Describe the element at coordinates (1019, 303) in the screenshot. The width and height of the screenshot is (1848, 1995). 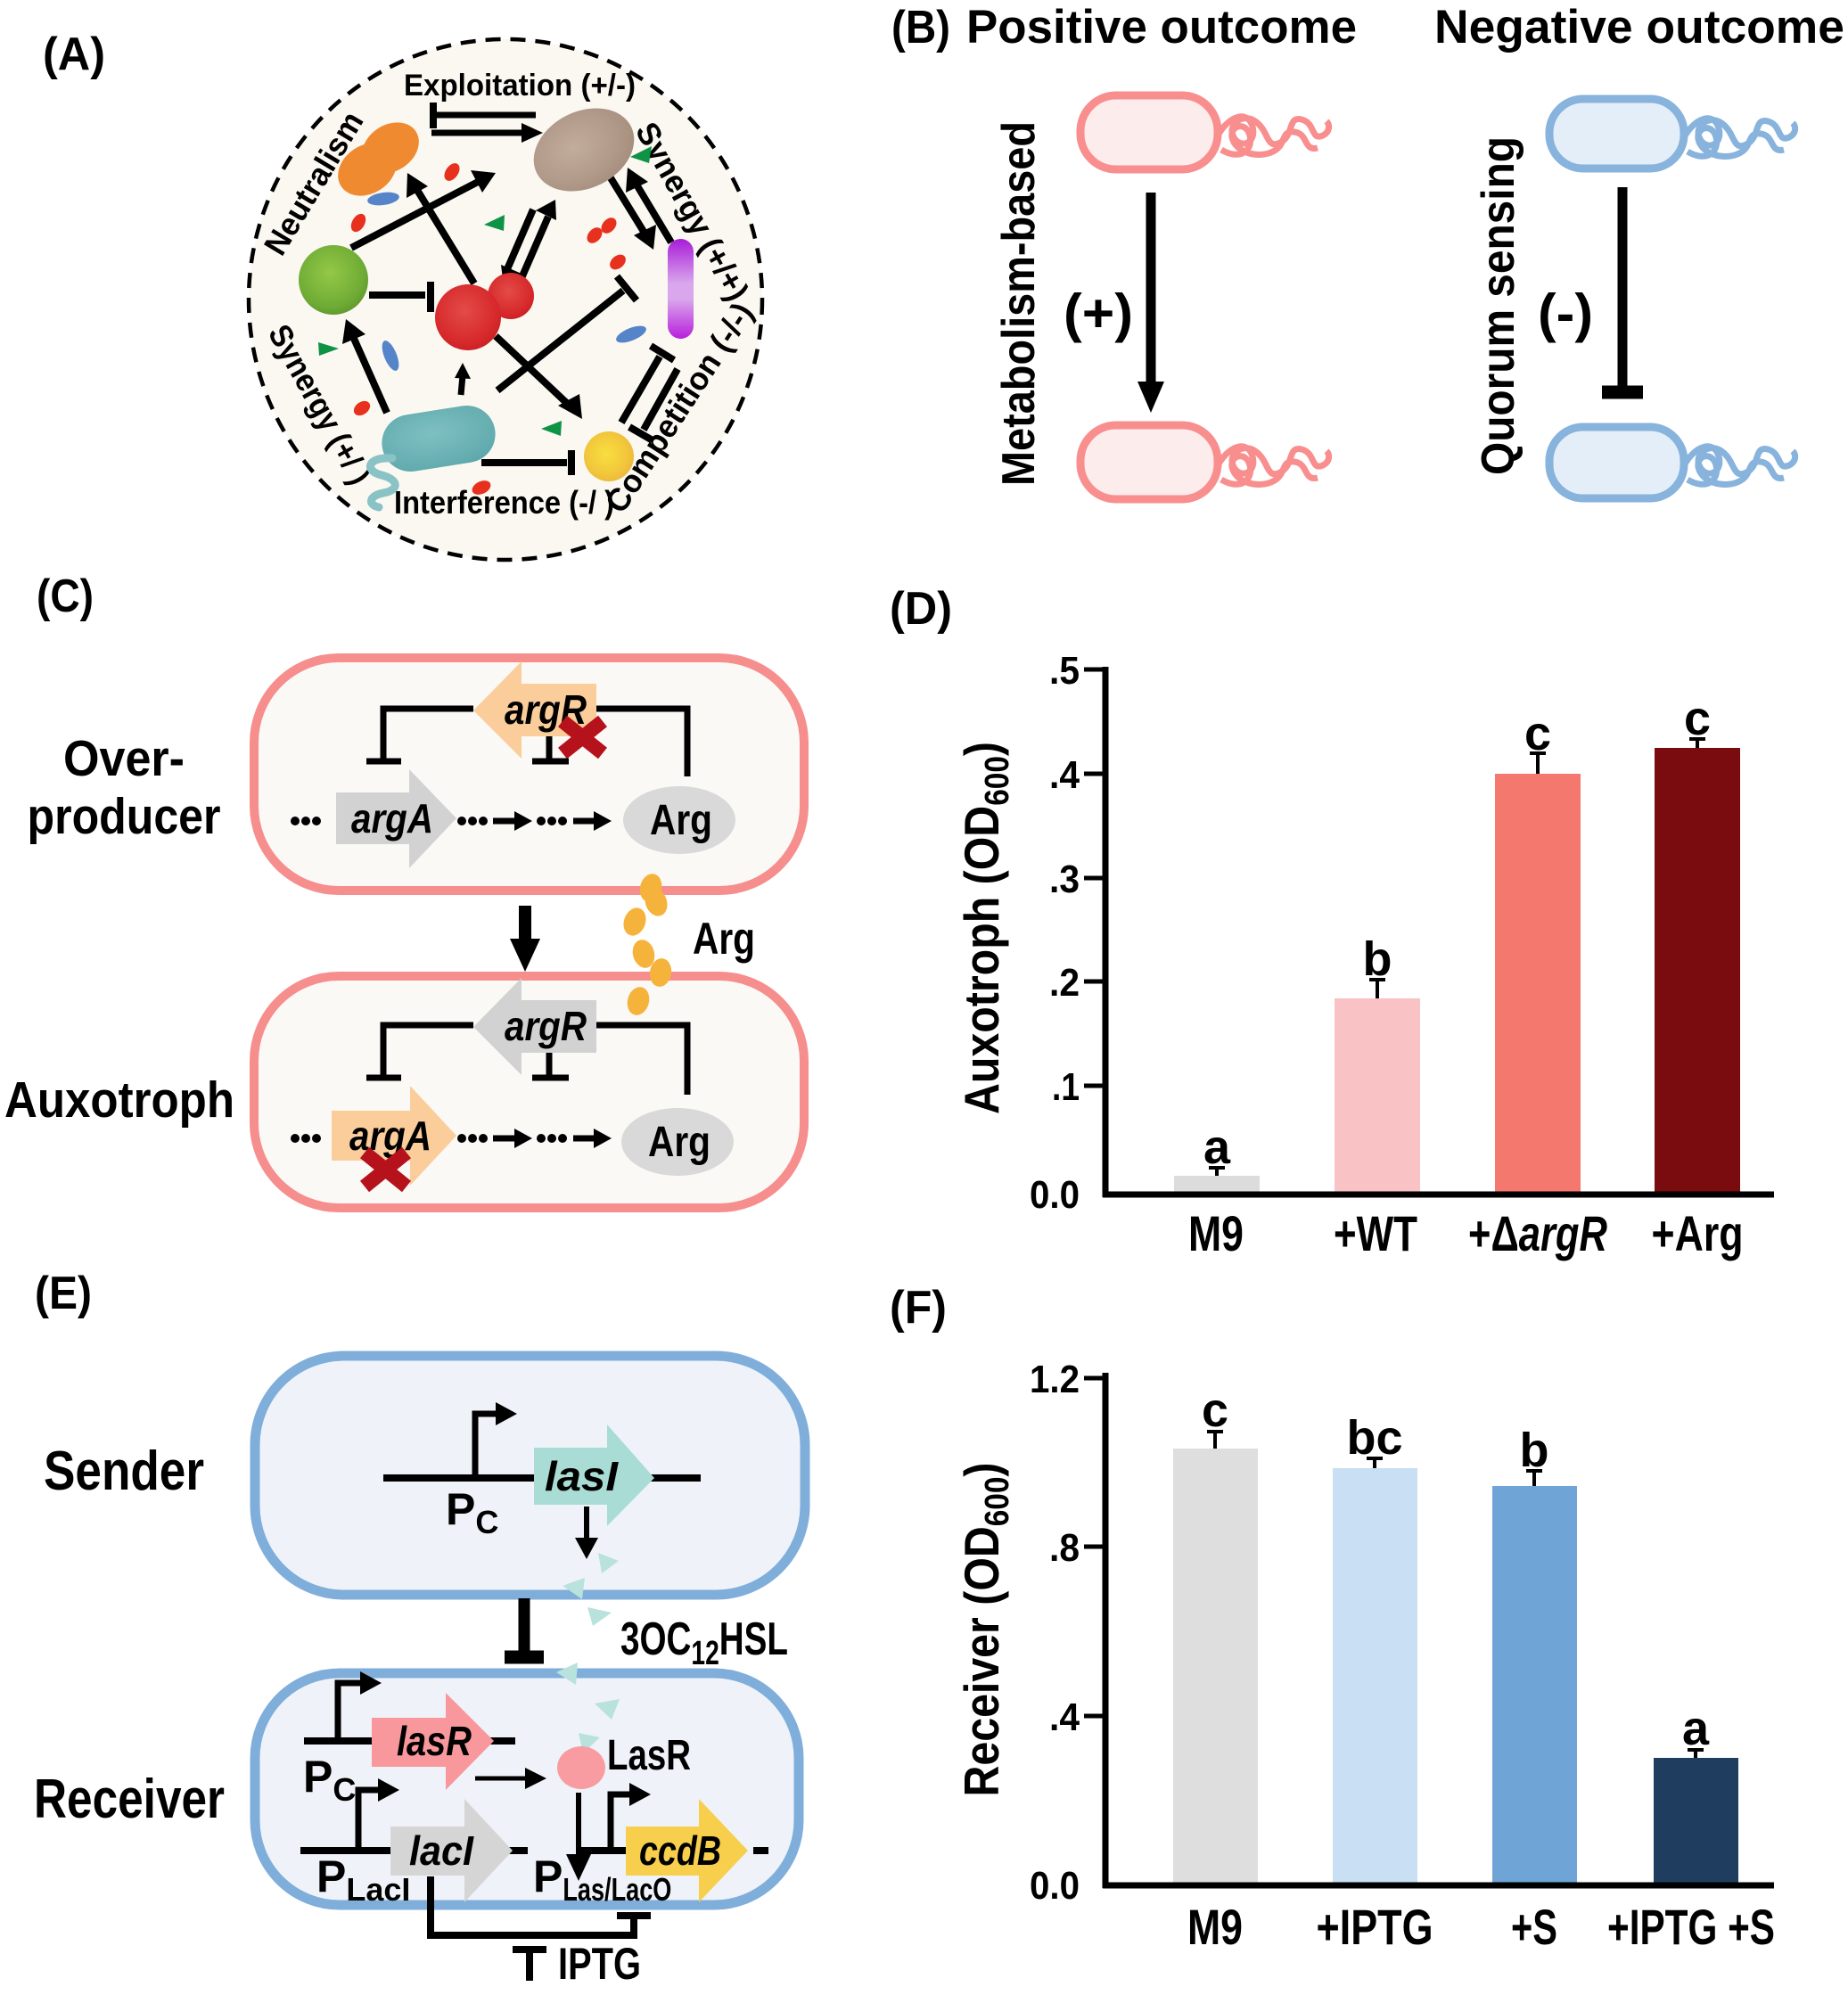
I see `svg-text: Metabolism-based` at that location.